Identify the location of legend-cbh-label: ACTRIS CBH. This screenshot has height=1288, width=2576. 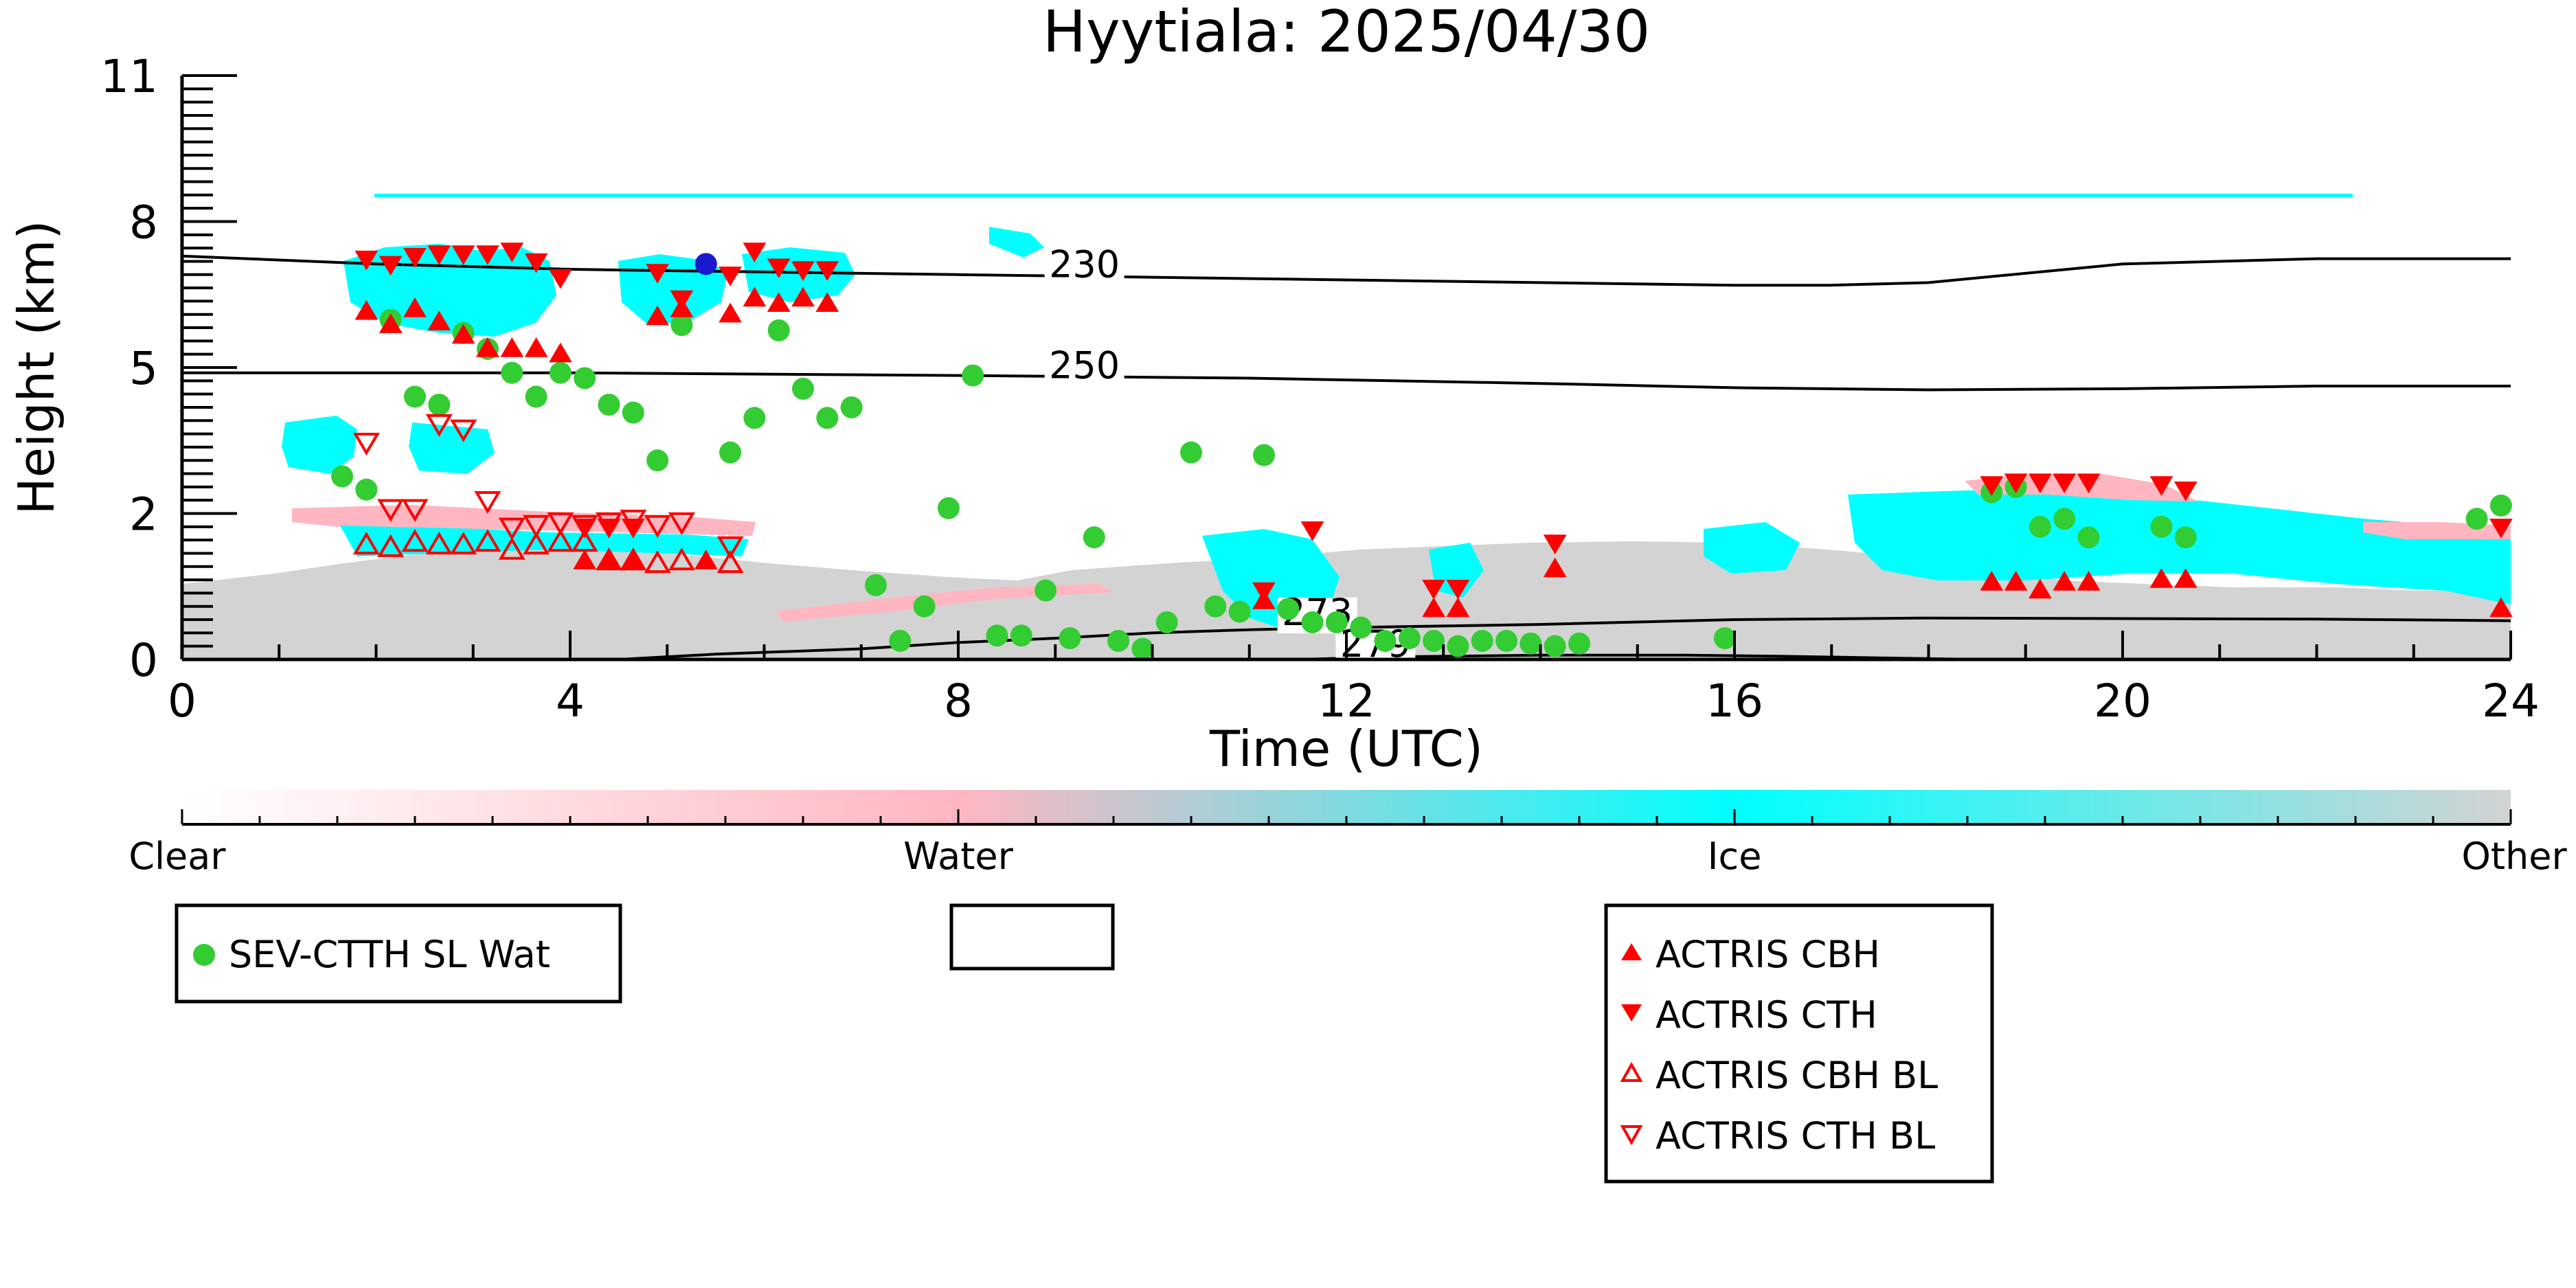
(1768, 954).